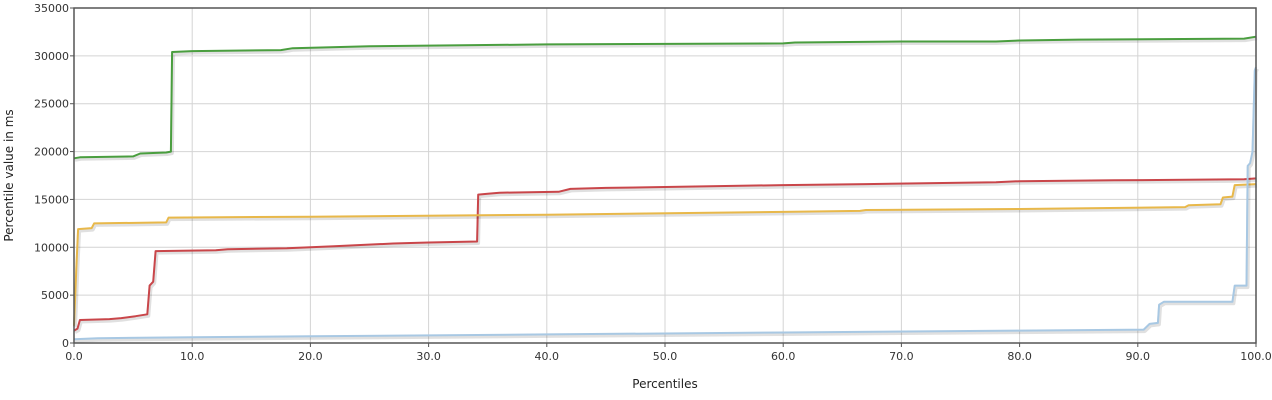 The width and height of the screenshot is (1272, 400). Describe the element at coordinates (783, 356) in the screenshot. I see `x-tick-label: 60.0` at that location.